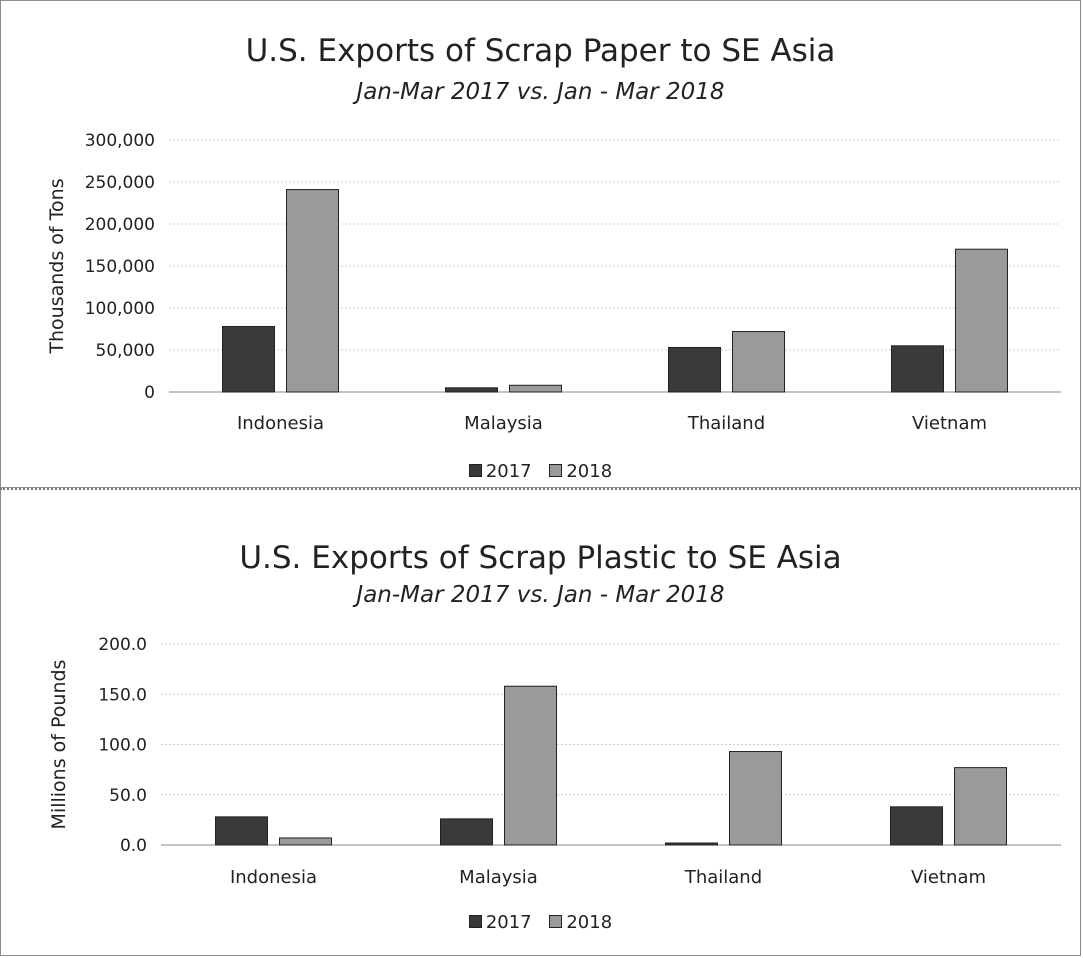 The image size is (1083, 958). What do you see at coordinates (128, 796) in the screenshot?
I see `y-tick-label: 50.0` at bounding box center [128, 796].